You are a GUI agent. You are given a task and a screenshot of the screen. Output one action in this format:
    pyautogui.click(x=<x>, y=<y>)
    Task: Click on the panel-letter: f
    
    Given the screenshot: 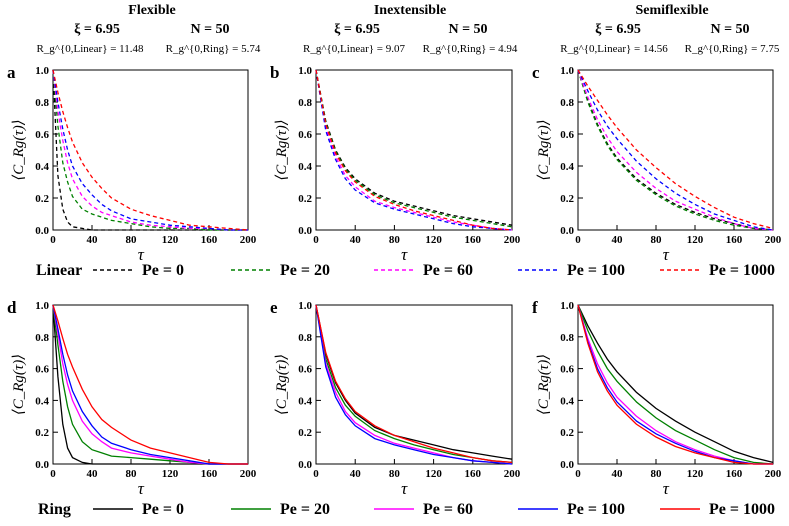 What is the action you would take?
    pyautogui.click(x=535, y=307)
    